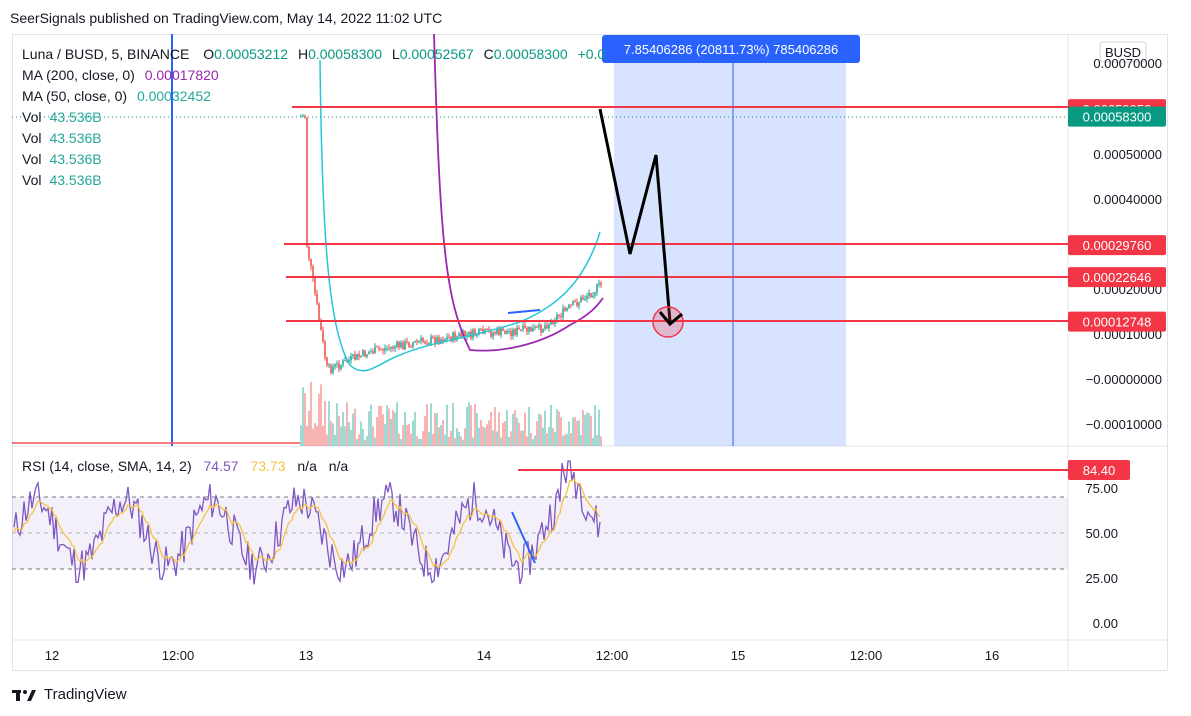  I want to click on legend-open: 0.00053212, so click(251, 54).